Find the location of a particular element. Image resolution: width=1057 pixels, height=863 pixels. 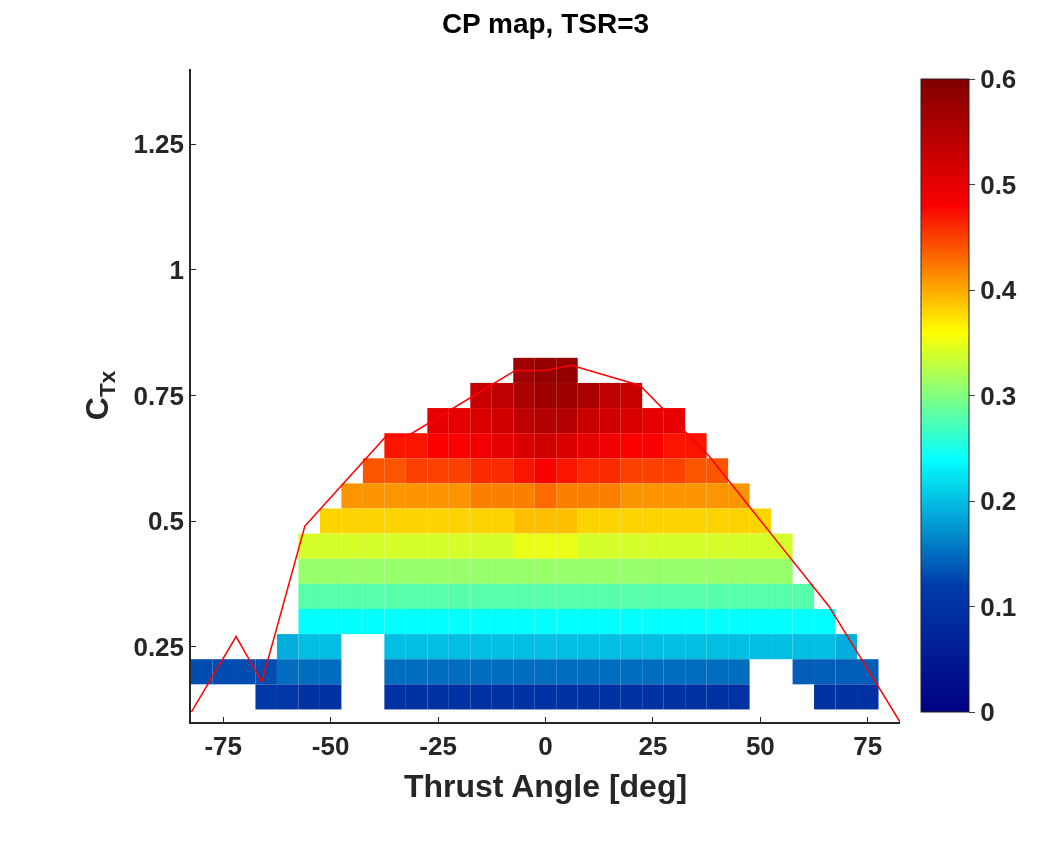

x-tick-label: -75 is located at coordinates (223, 745).